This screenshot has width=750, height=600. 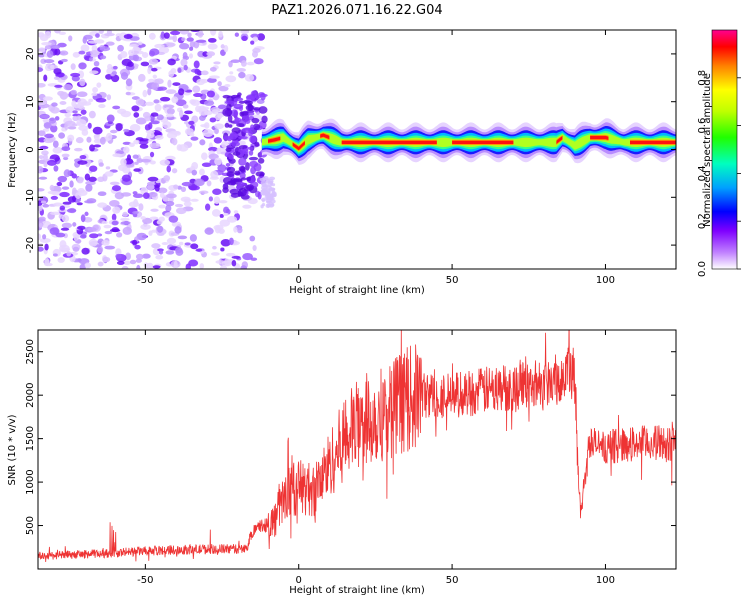 I want to click on spectrogram-xtick-label: 50, so click(x=452, y=280).